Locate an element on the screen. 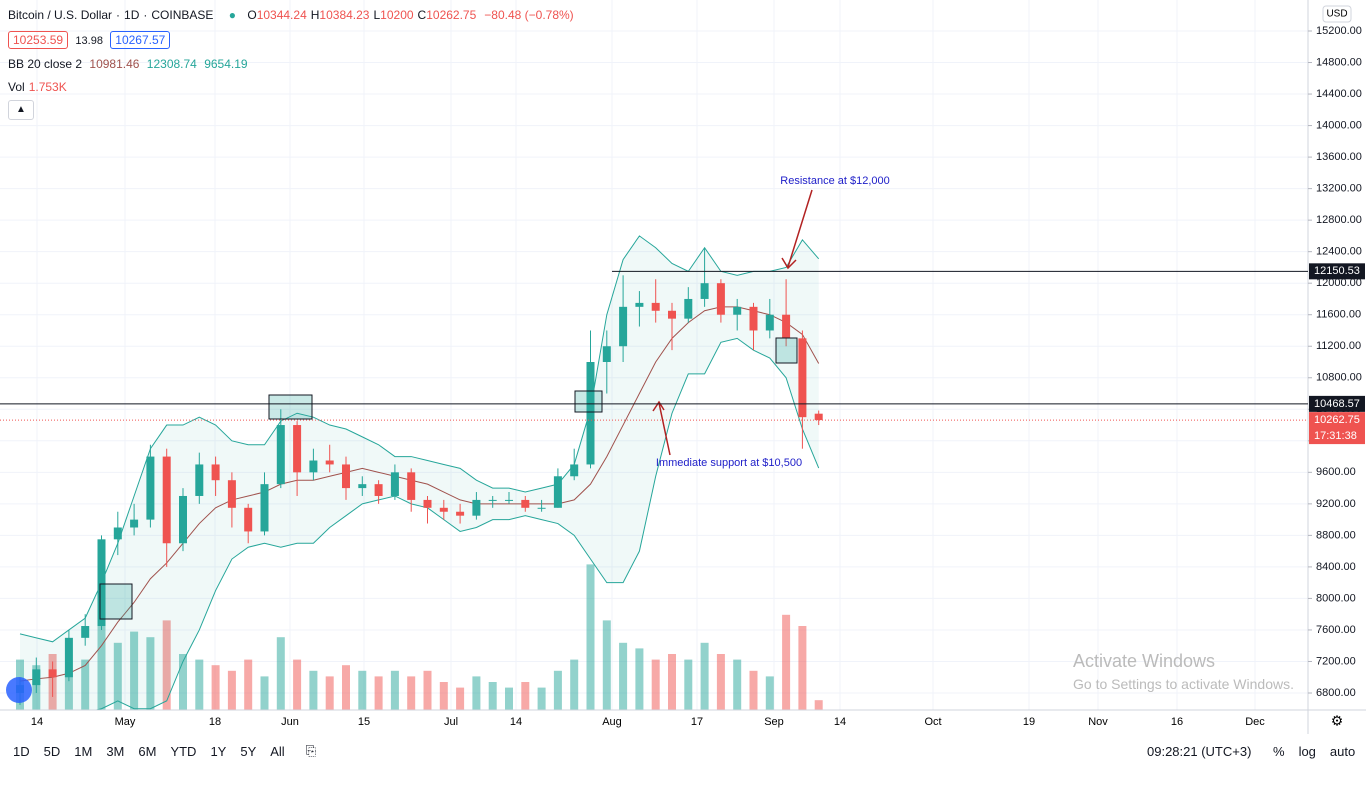 This screenshot has width=1366, height=799. x-tick-label: 14 is located at coordinates (840, 722).